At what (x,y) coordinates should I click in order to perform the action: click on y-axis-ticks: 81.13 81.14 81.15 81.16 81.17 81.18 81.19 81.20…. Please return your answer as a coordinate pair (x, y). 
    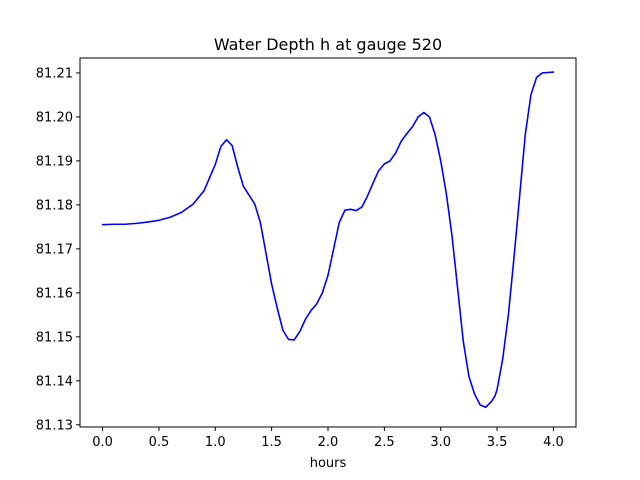
    Looking at the image, I should click on (58, 249).